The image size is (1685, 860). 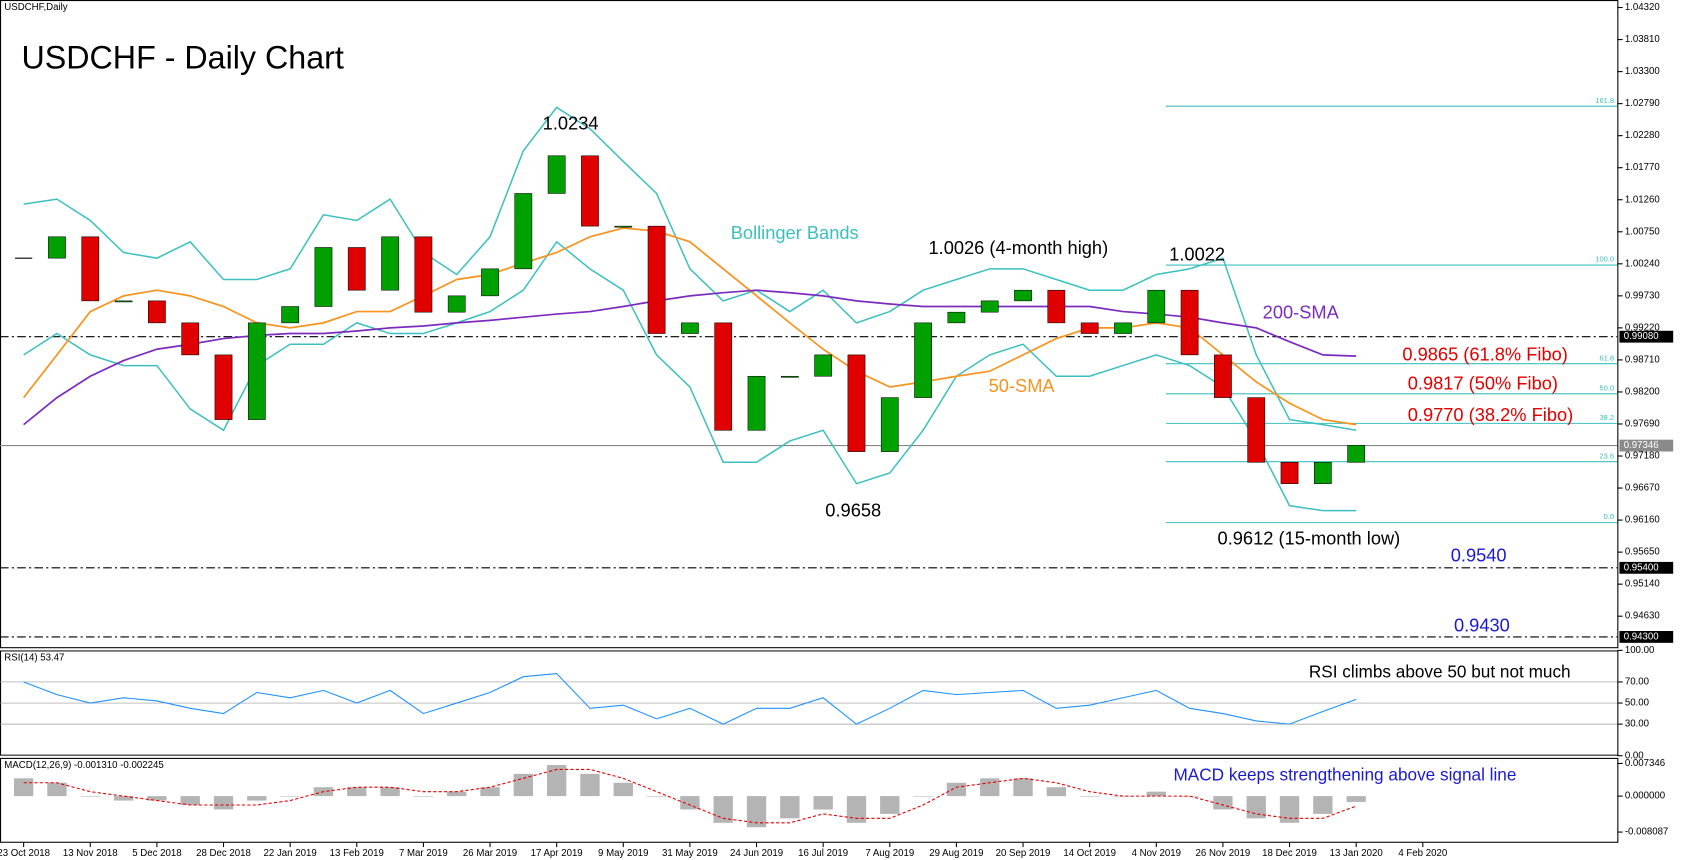 What do you see at coordinates (1018, 247) in the screenshot?
I see `annotation: 1.0026 (4-month high)` at bounding box center [1018, 247].